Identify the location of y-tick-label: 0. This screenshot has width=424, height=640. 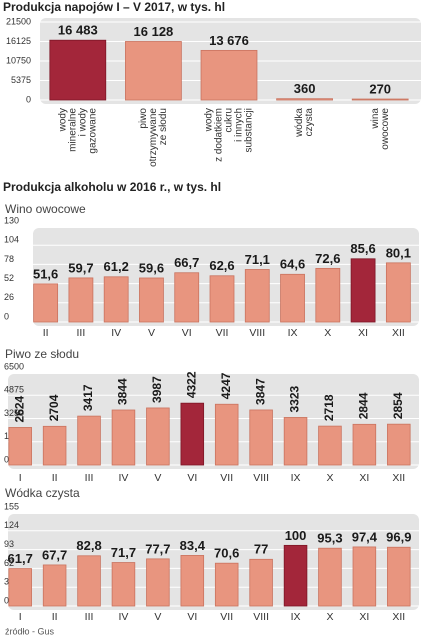
(28, 99).